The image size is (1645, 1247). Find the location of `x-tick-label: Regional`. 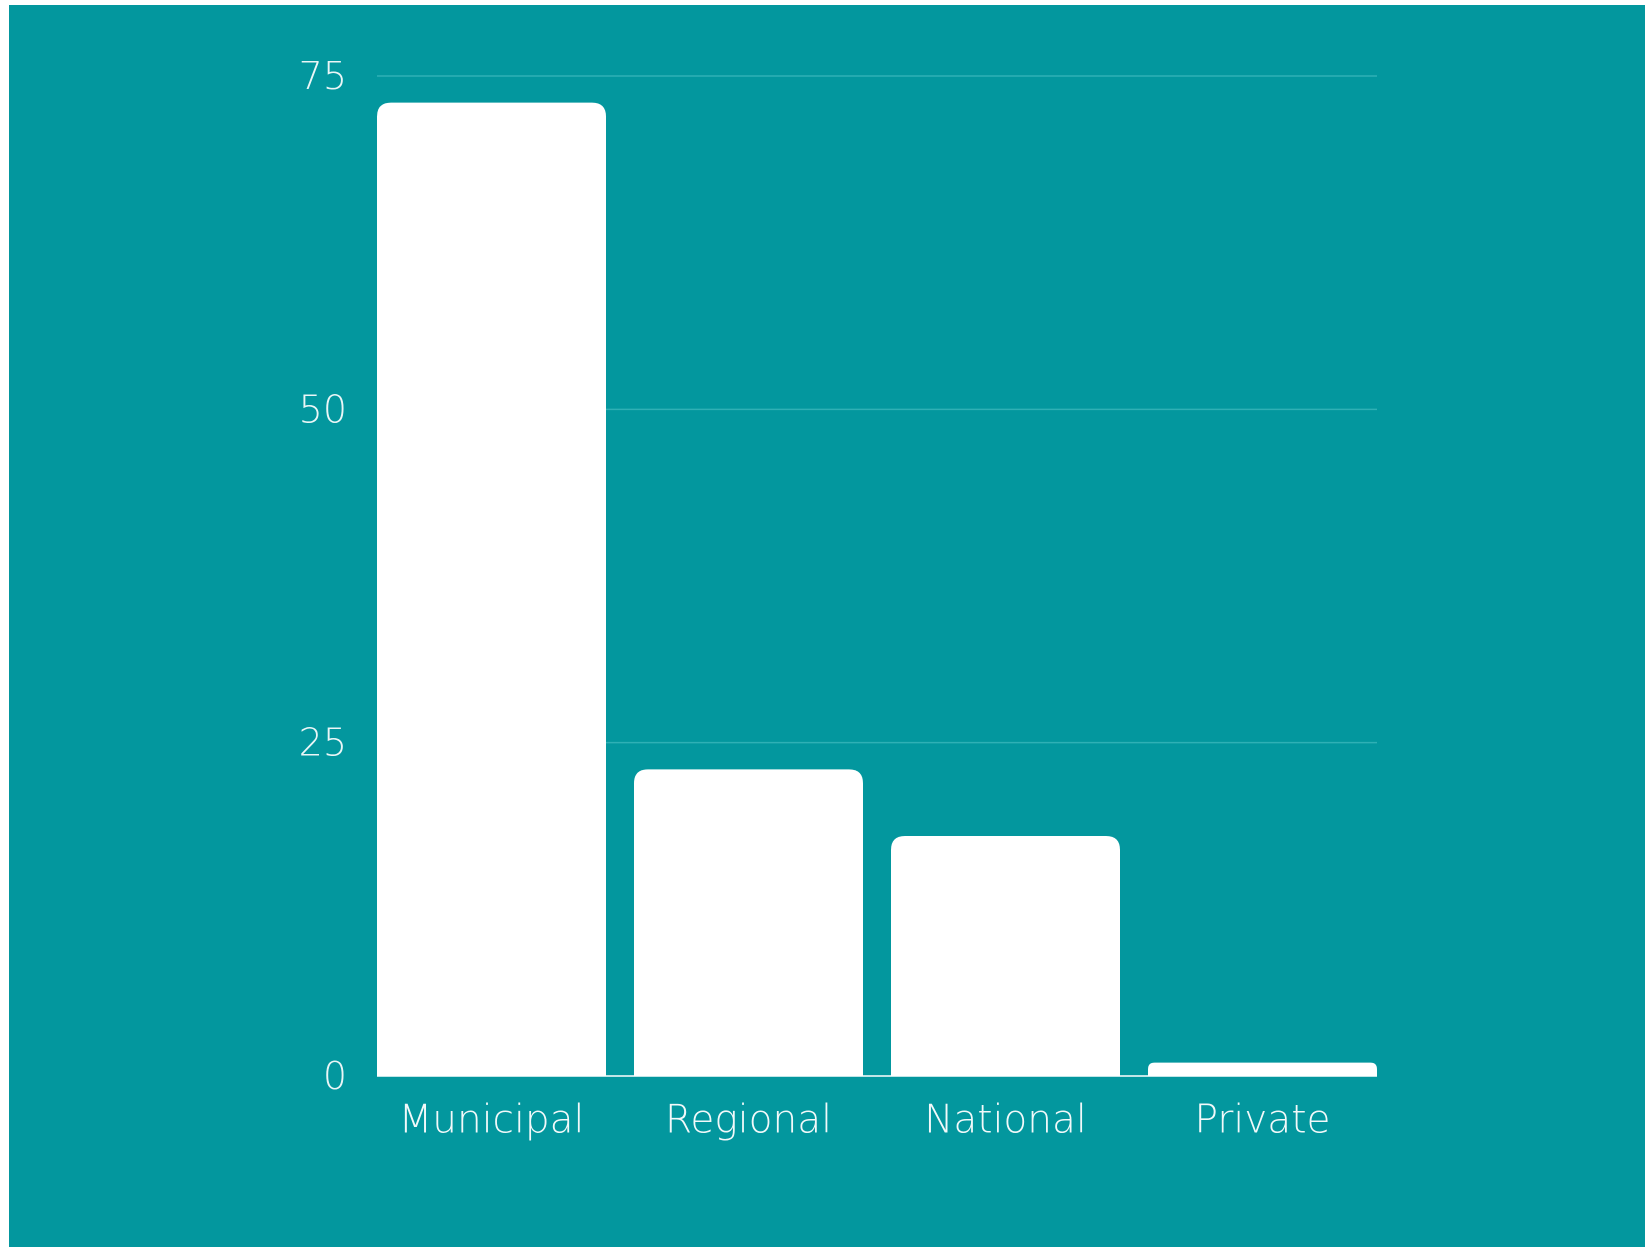

x-tick-label: Regional is located at coordinates (748, 1120).